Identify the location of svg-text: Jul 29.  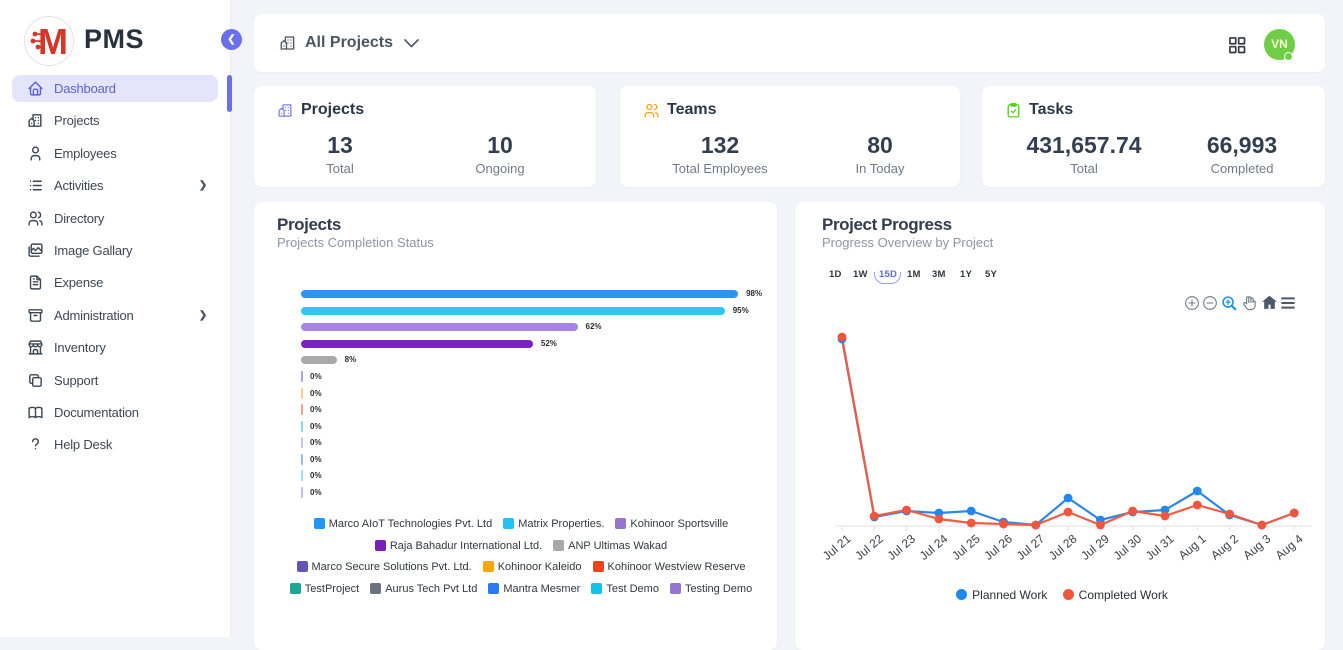
(1095, 547).